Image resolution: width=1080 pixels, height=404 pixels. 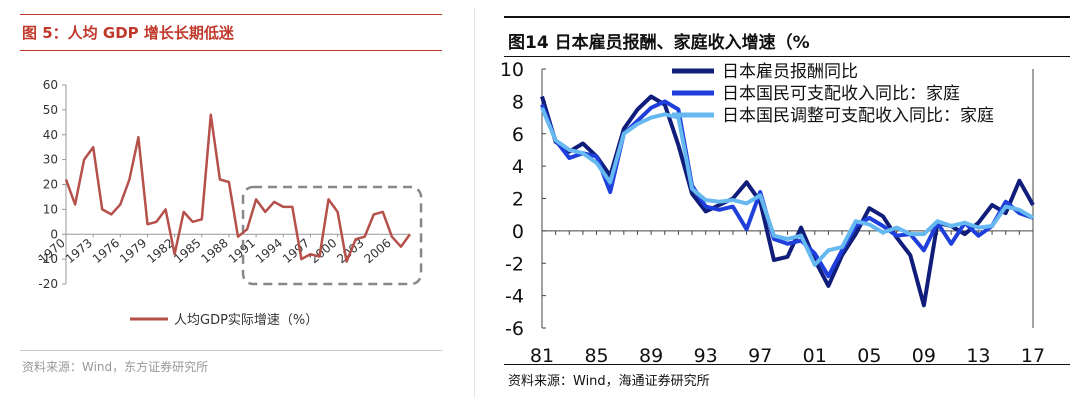 I want to click on x-tick-label: 01, so click(x=815, y=355).